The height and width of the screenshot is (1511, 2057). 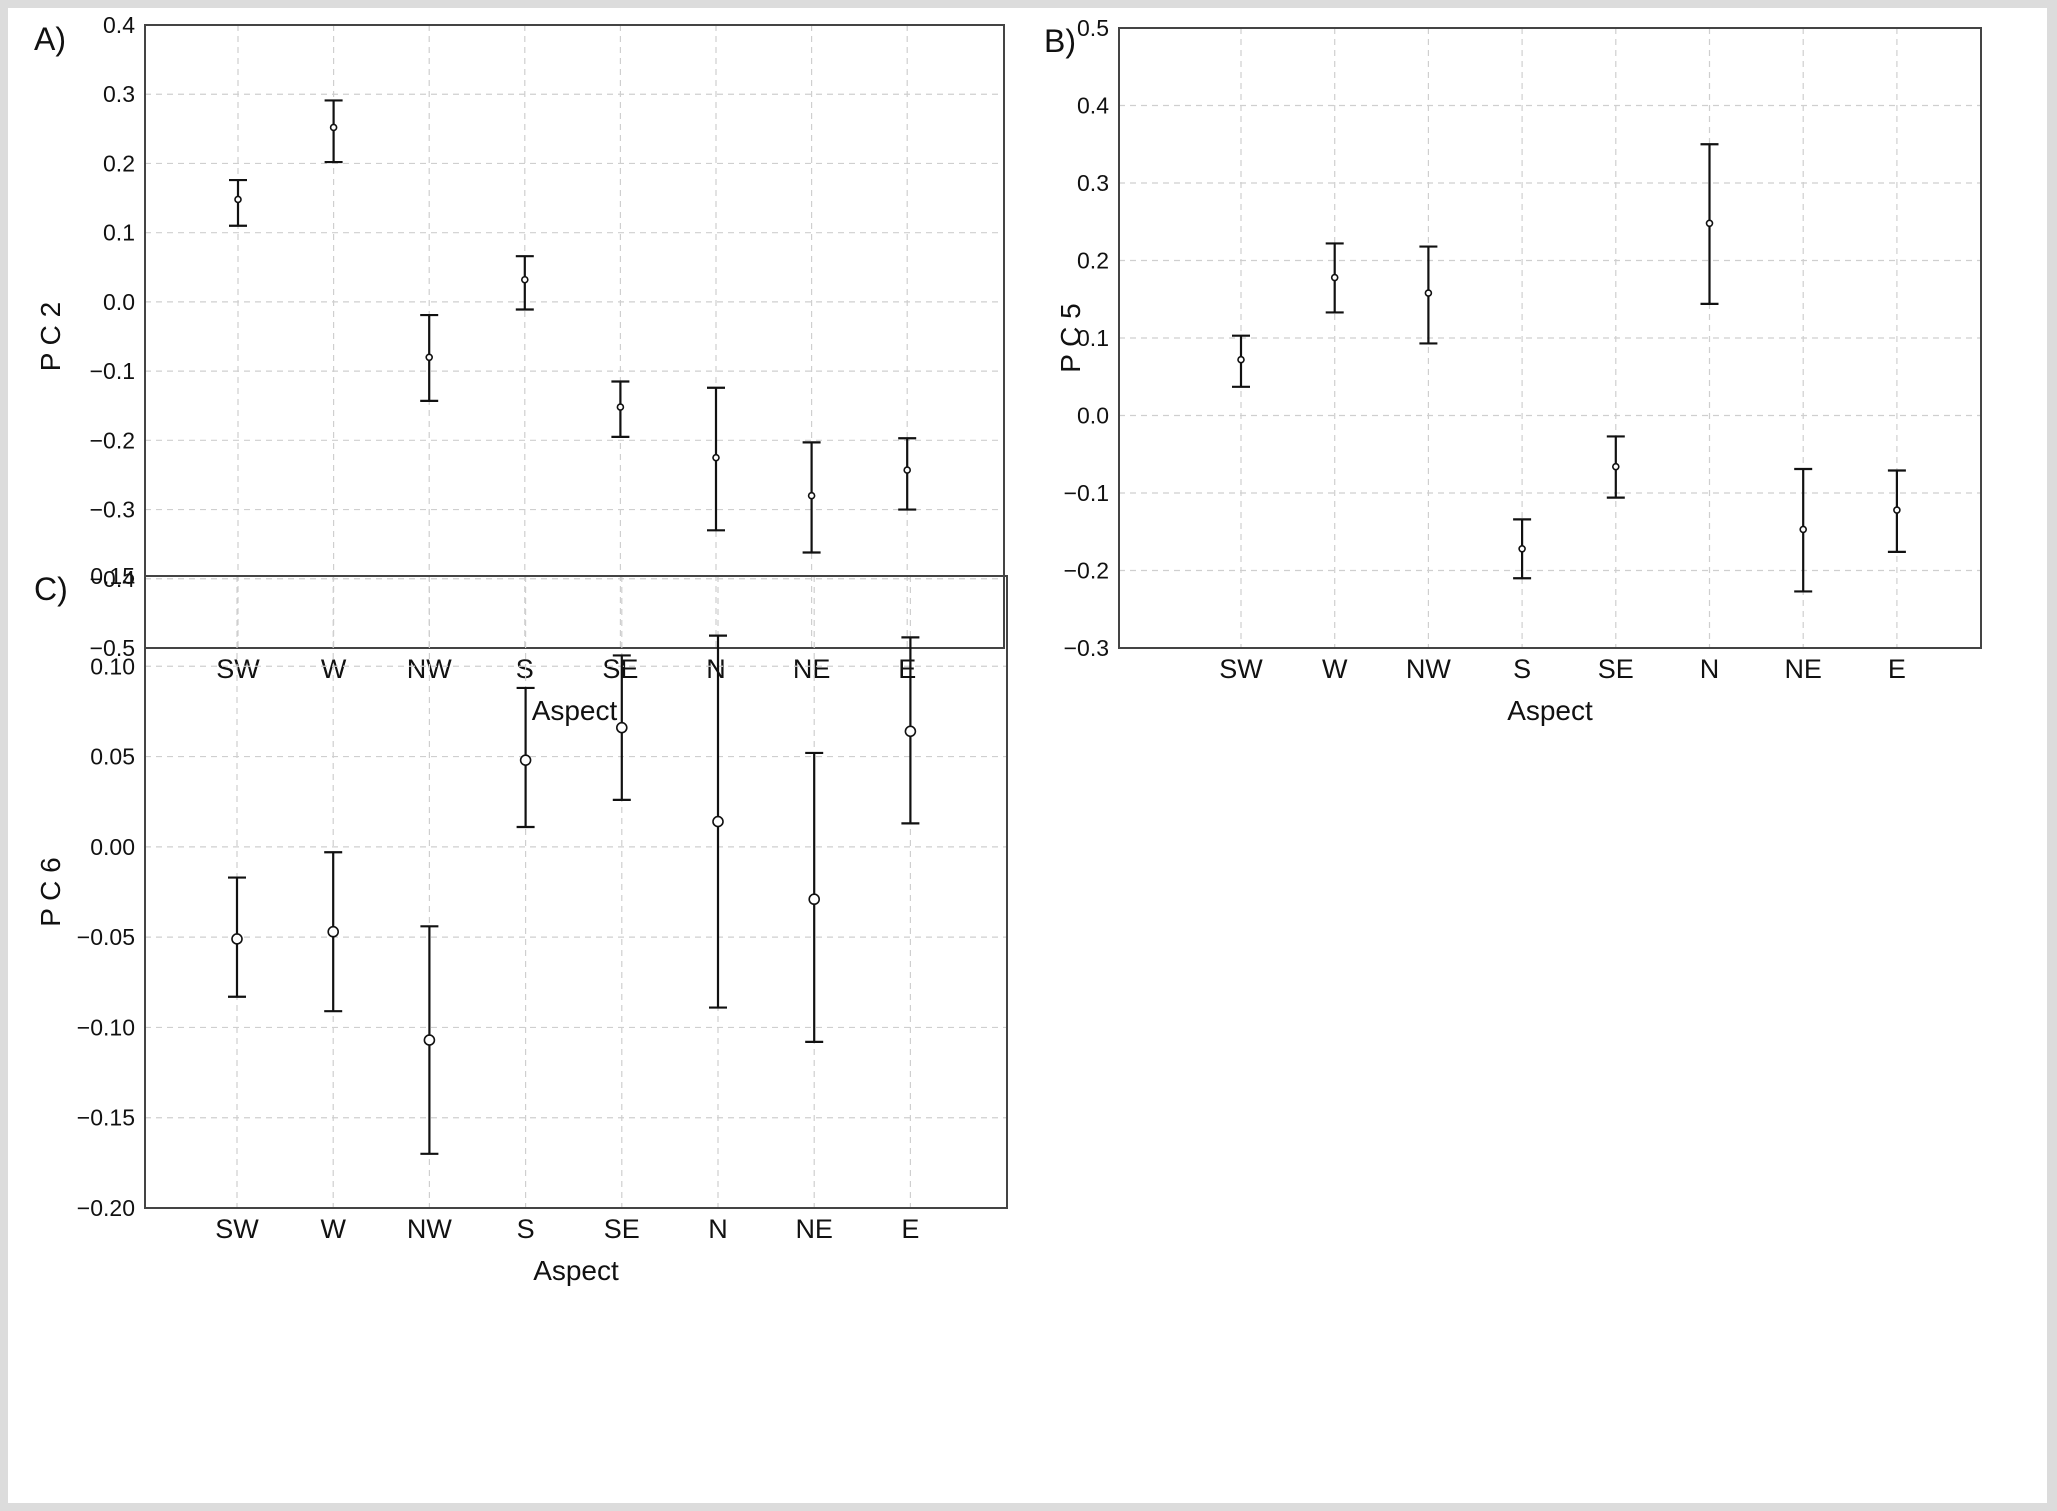 What do you see at coordinates (106, 1118) in the screenshot?
I see `y-tick-label: −0.15` at bounding box center [106, 1118].